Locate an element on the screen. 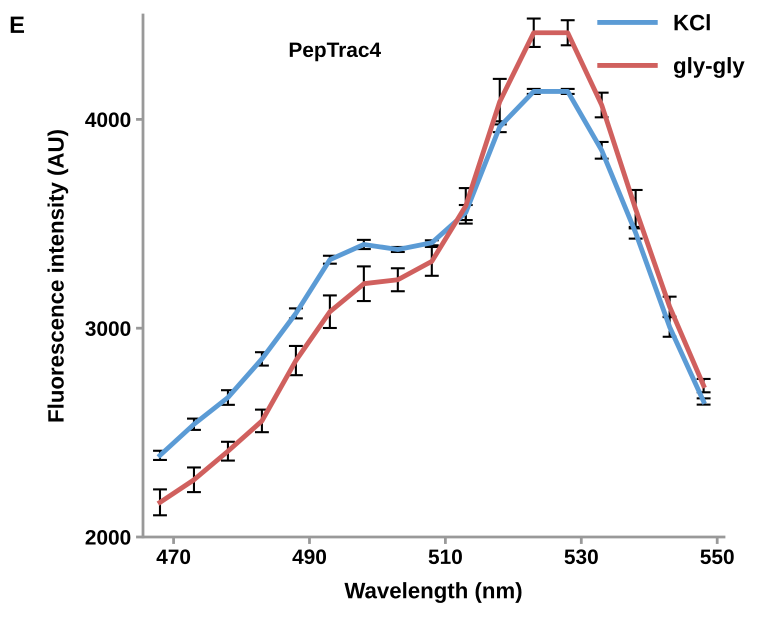 This screenshot has height=630, width=765. y-tick-label: 2000 is located at coordinates (108, 537).